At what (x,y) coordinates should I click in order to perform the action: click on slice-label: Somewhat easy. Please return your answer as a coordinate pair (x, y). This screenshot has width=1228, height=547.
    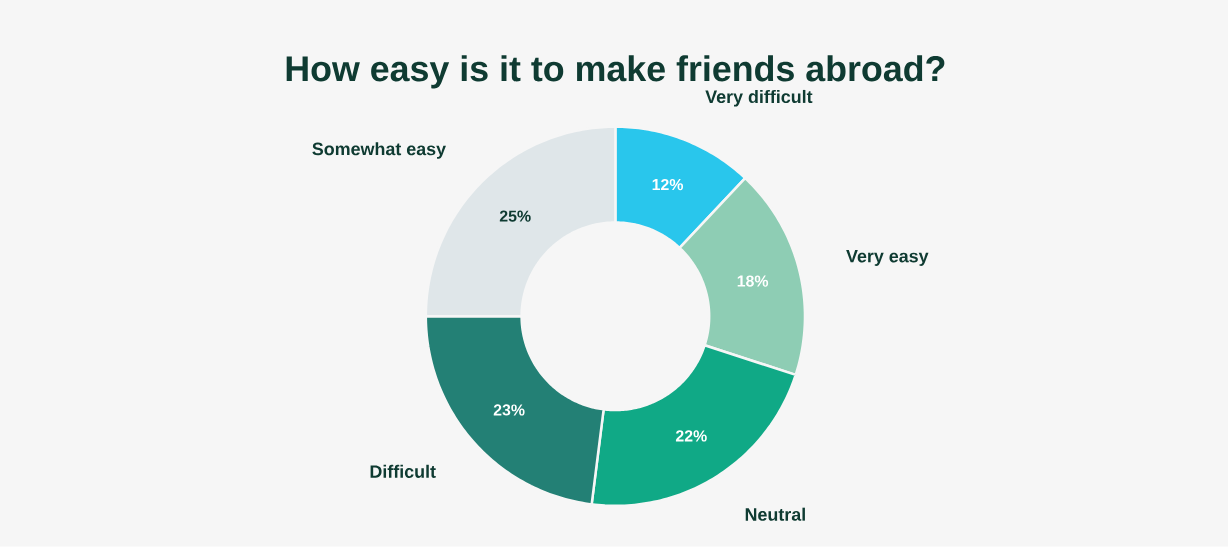
    Looking at the image, I should click on (379, 150).